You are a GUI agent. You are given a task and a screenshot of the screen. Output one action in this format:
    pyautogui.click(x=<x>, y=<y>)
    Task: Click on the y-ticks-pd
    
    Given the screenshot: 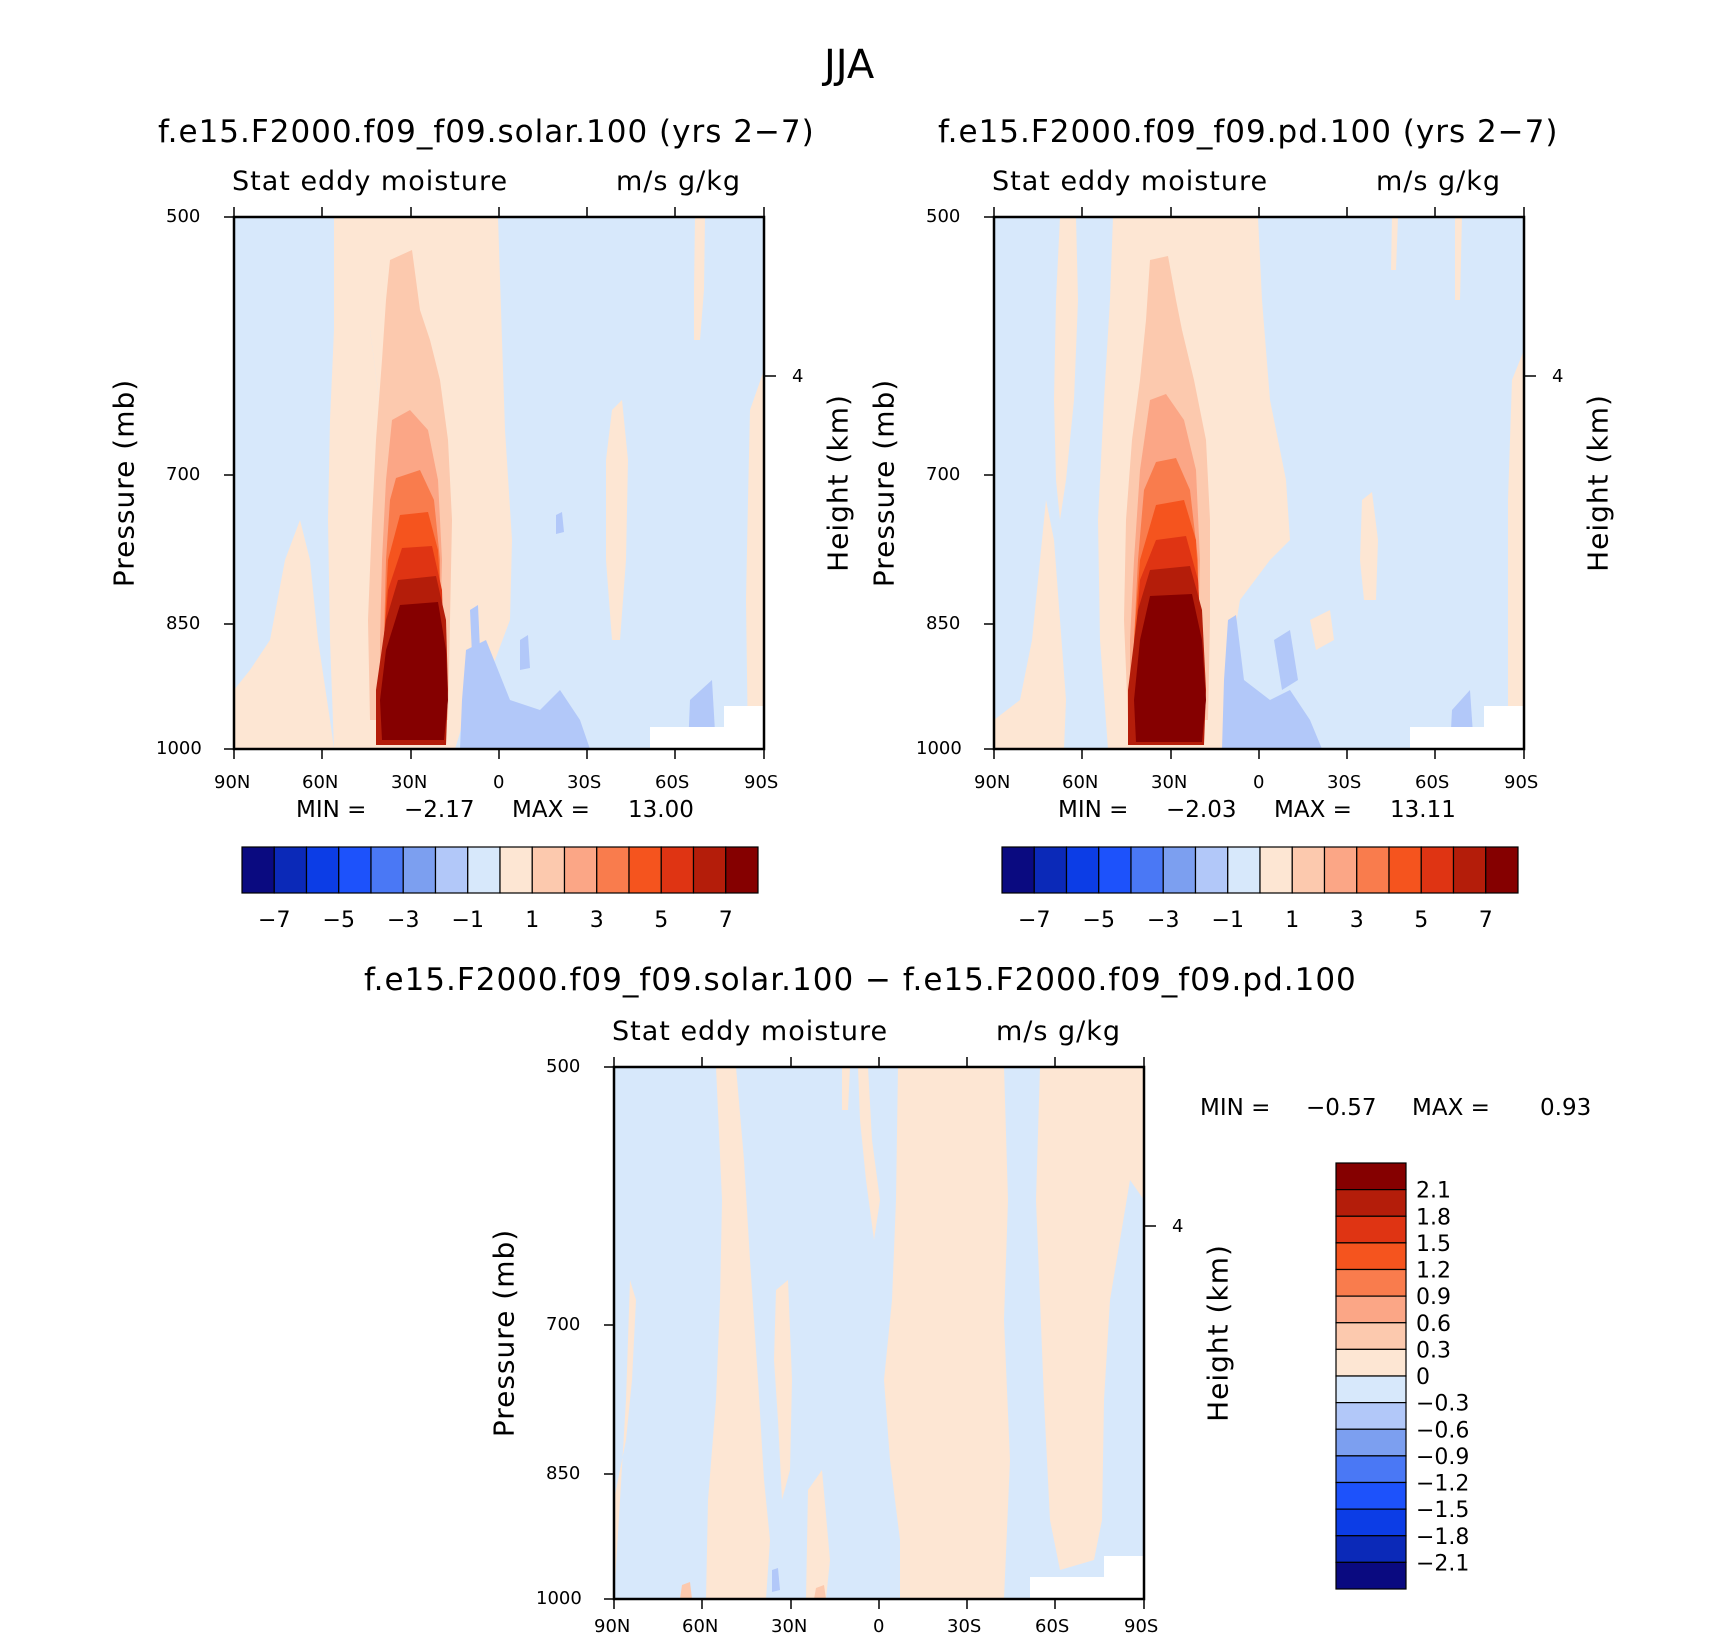 What is the action you would take?
    pyautogui.click(x=1260, y=483)
    